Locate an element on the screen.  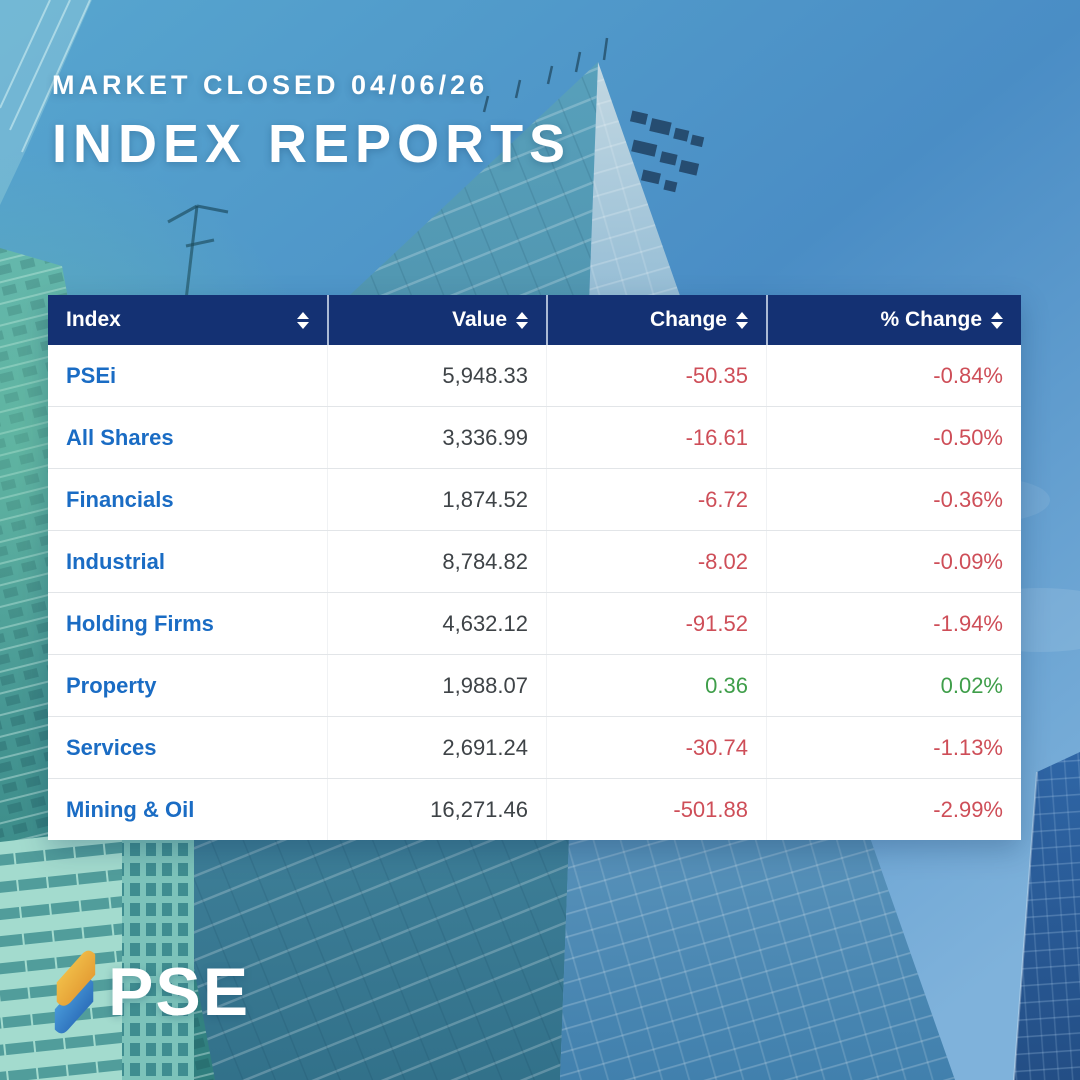
index-pct-change: 0.02% is located at coordinates (893, 685).